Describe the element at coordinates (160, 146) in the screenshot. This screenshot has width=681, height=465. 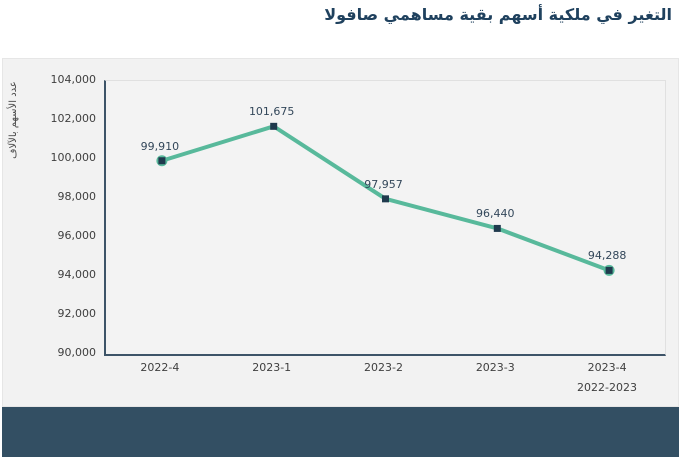
I see `data-point-label: 99,910` at that location.